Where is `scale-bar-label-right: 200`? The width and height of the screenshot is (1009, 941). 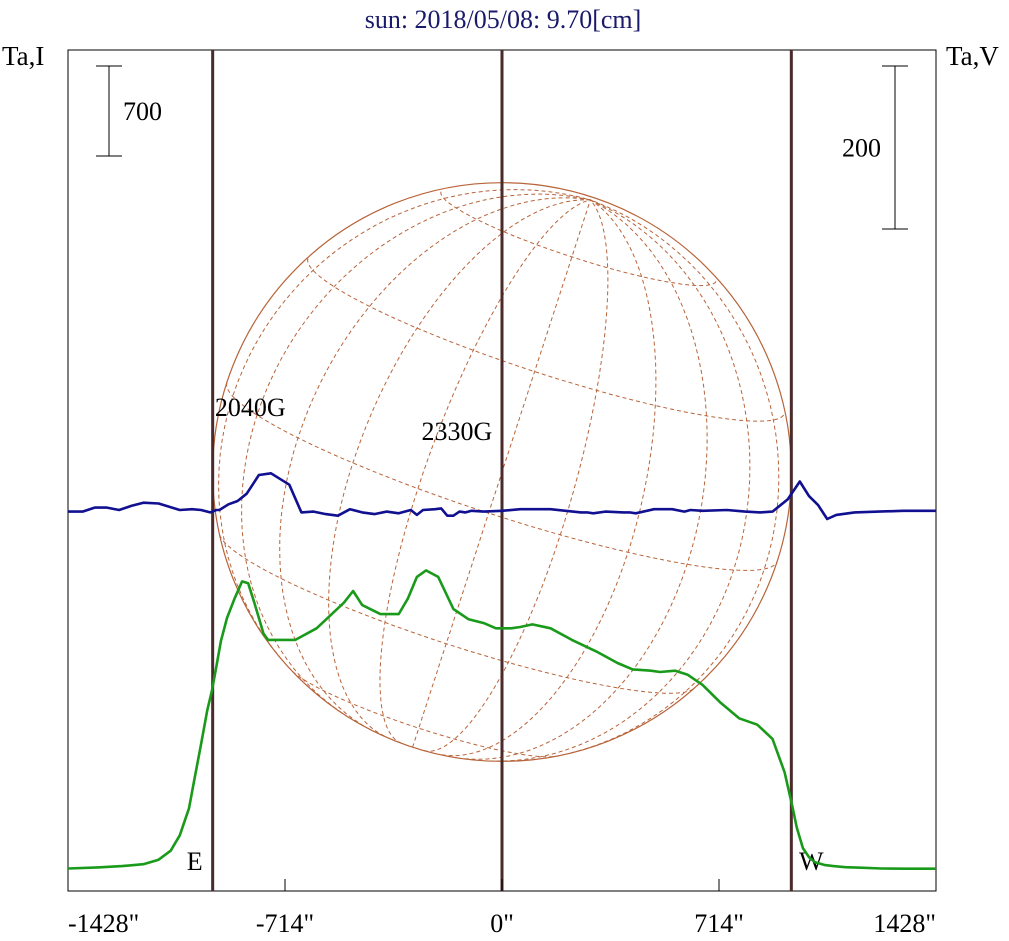
scale-bar-label-right: 200 is located at coordinates (861, 148).